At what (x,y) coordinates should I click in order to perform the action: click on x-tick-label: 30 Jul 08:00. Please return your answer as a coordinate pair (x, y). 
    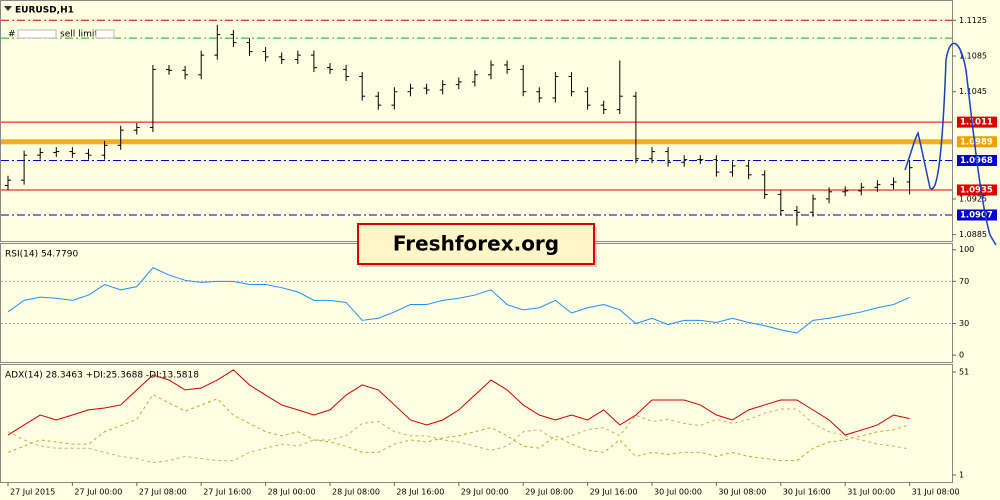
    Looking at the image, I should click on (742, 492).